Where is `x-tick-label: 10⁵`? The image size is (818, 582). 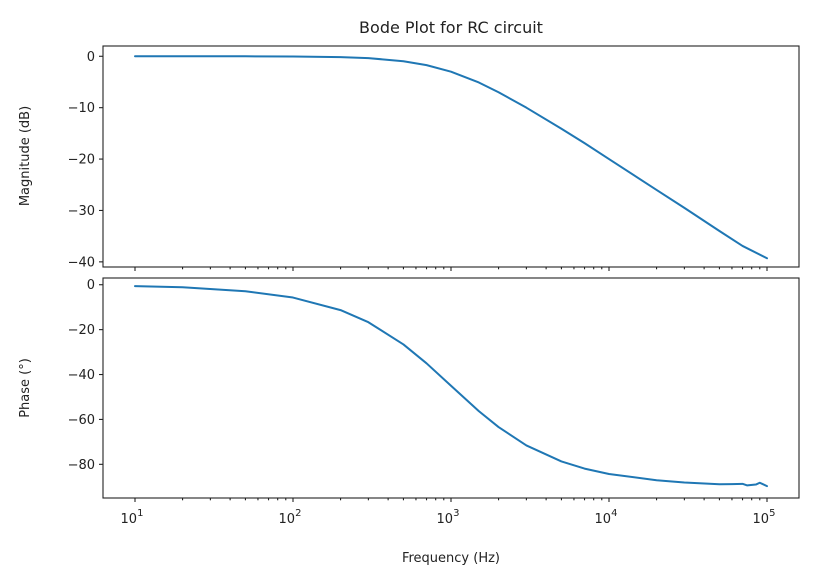 x-tick-label: 10⁵ is located at coordinates (764, 517).